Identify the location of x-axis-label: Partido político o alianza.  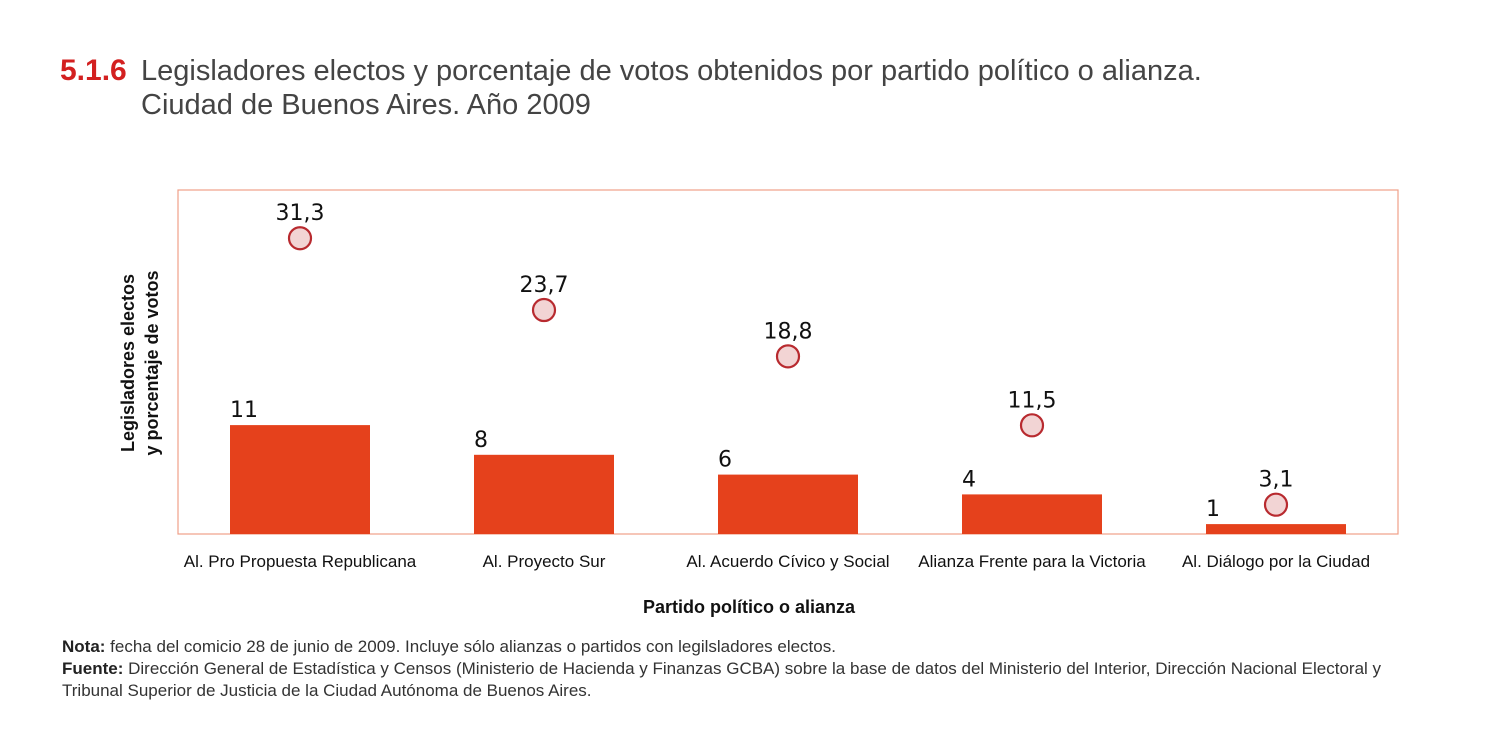
(749, 607).